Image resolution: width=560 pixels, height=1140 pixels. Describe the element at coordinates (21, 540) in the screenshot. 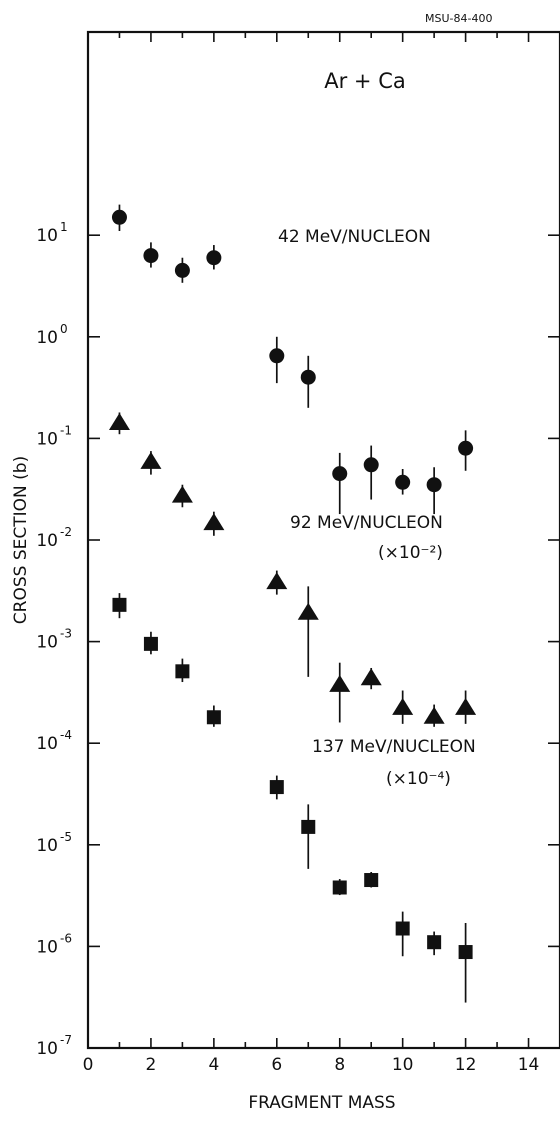

I see `y-axis-label: CROSS SECTION (b)` at that location.